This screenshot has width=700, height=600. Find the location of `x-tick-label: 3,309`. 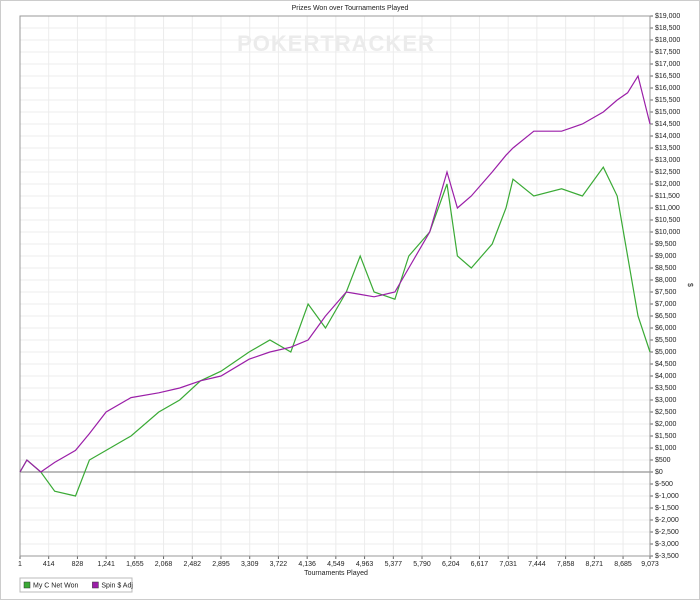

x-tick-label: 3,309 is located at coordinates (250, 564).